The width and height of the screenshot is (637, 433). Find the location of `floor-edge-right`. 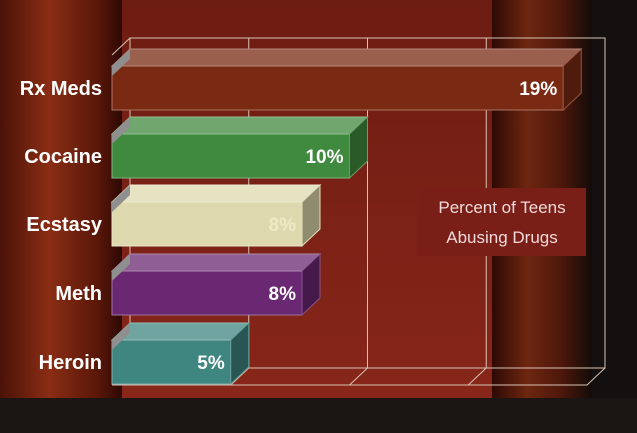

floor-edge-right is located at coordinates (596, 376).